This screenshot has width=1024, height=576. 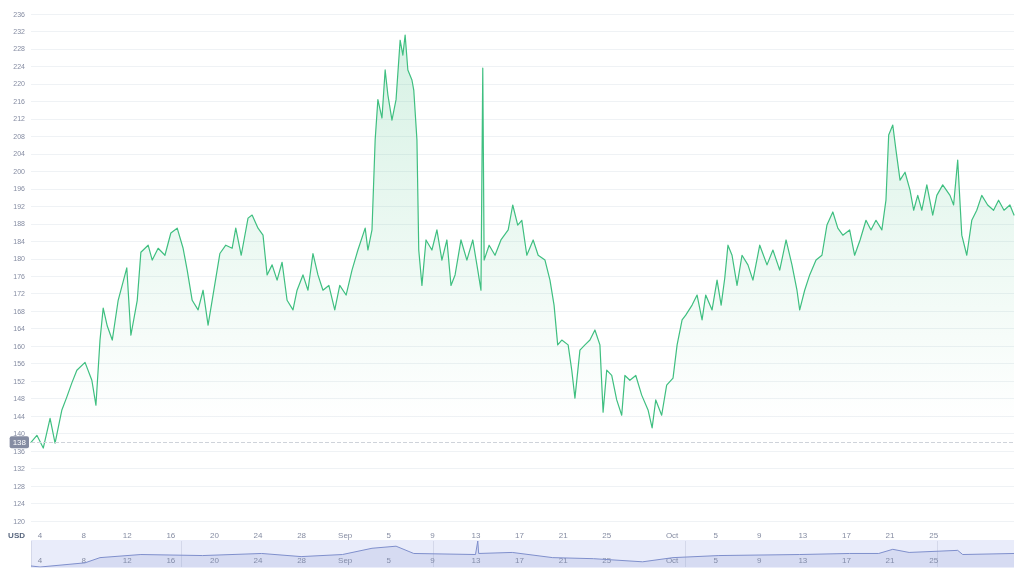 I want to click on y-axis-title: USD, so click(x=17, y=535).